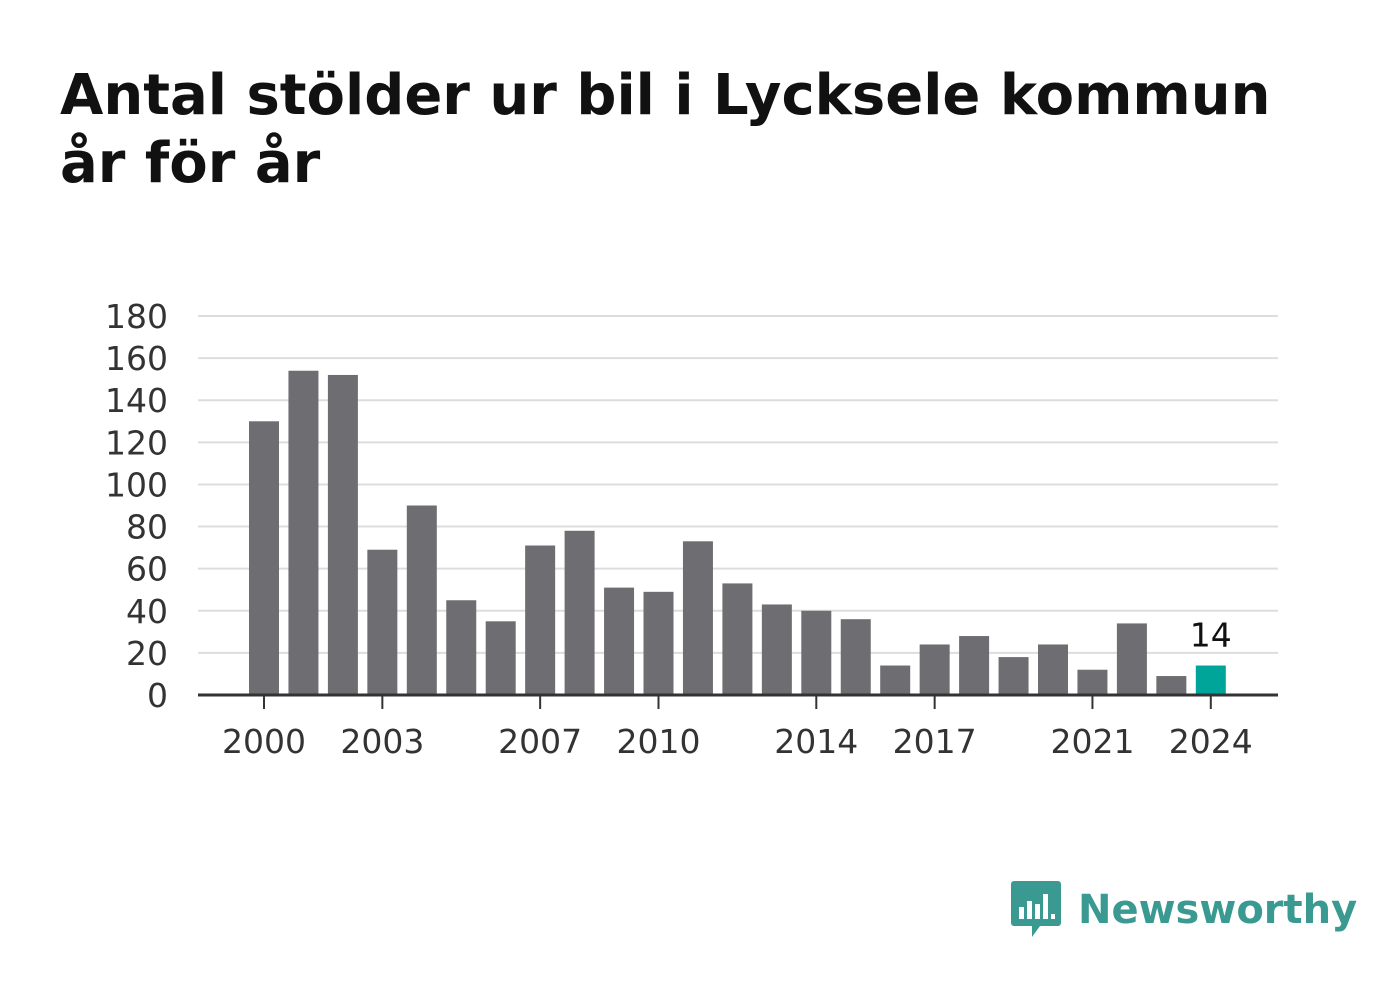 The height and width of the screenshot is (999, 1382). What do you see at coordinates (136, 316) in the screenshot?
I see `y-tick-label: 180` at bounding box center [136, 316].